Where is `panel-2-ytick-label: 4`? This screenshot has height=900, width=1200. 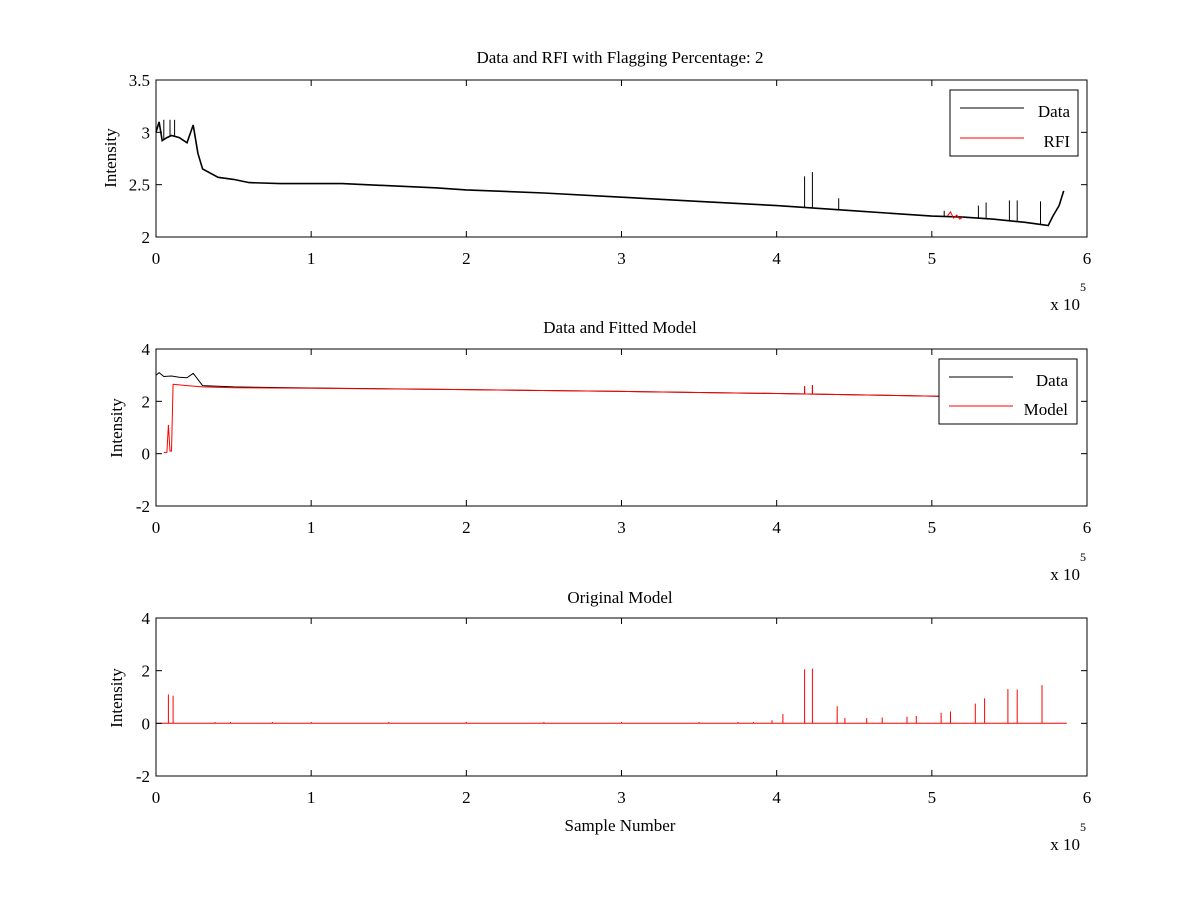 panel-2-ytick-label: 4 is located at coordinates (146, 349).